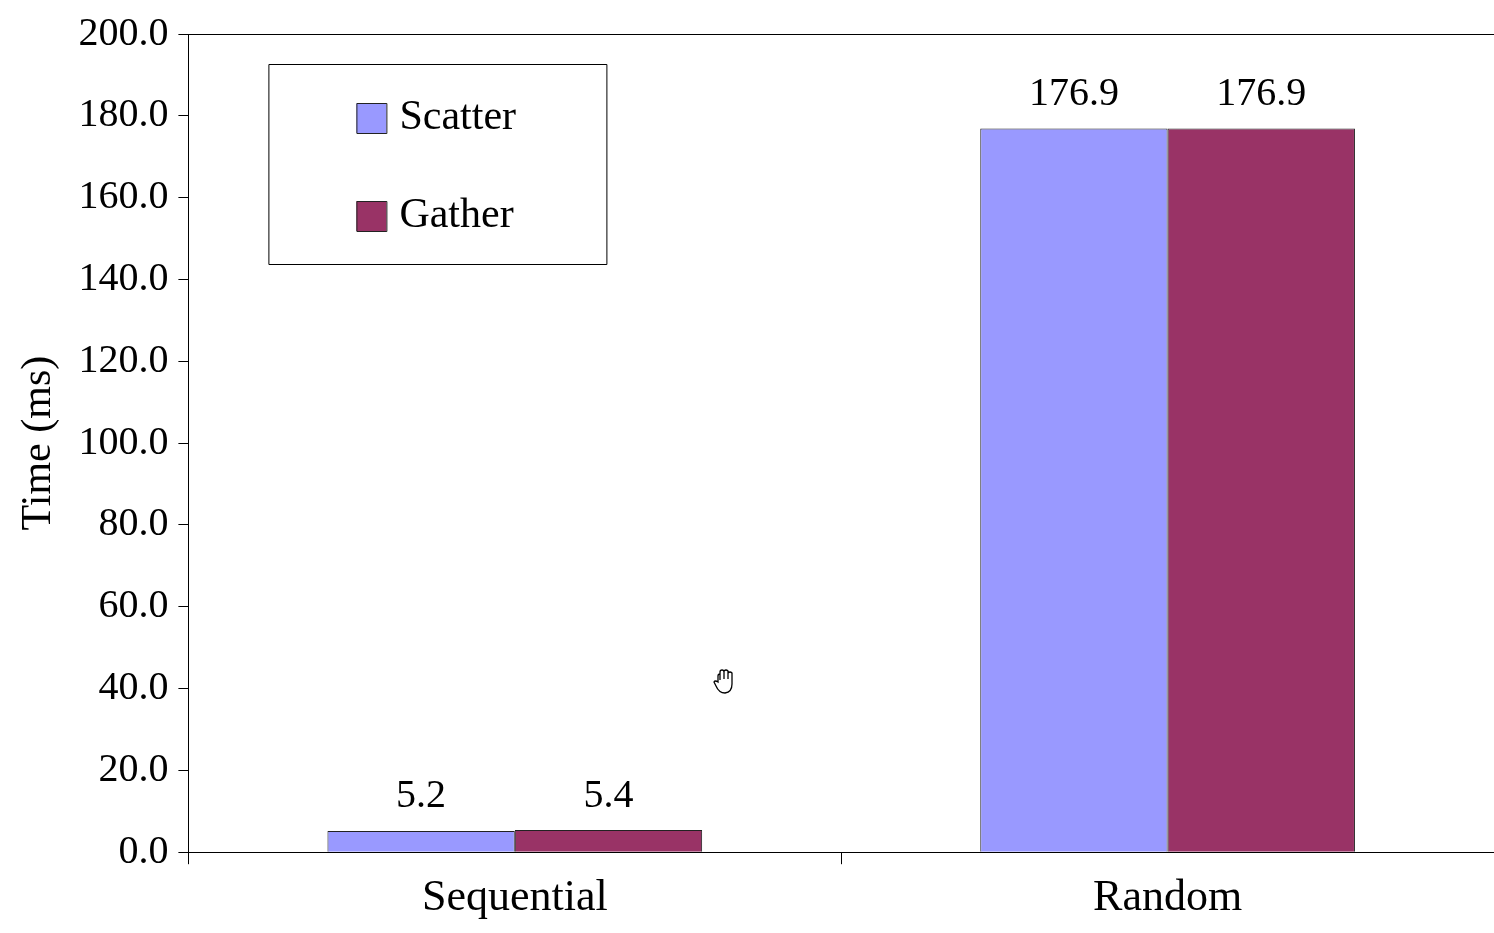 This screenshot has width=1494, height=933. I want to click on y-tick-label: 100.0, so click(123, 440).